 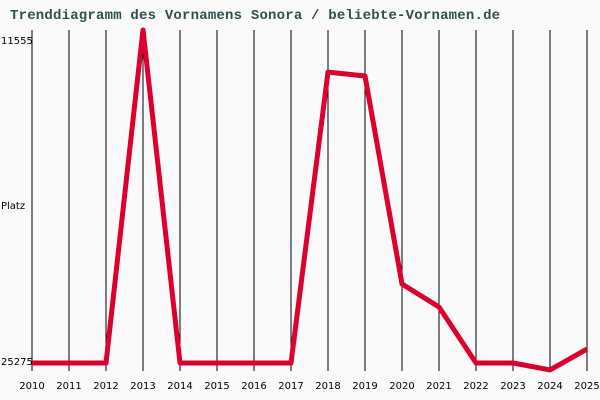 I want to click on x-tick-2025: 2025, so click(x=587, y=386).